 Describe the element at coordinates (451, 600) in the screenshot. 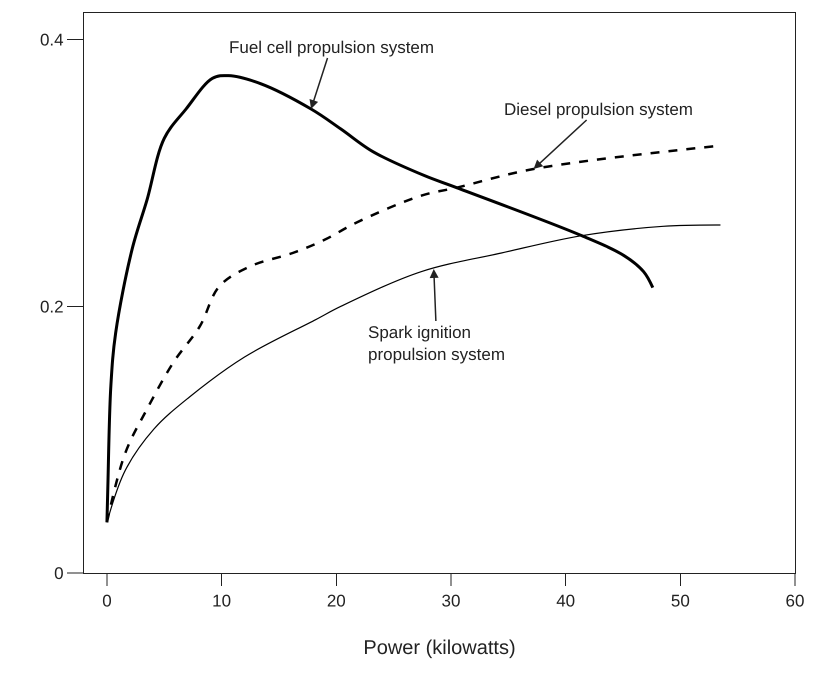

I see `x-tick-label: 30` at that location.